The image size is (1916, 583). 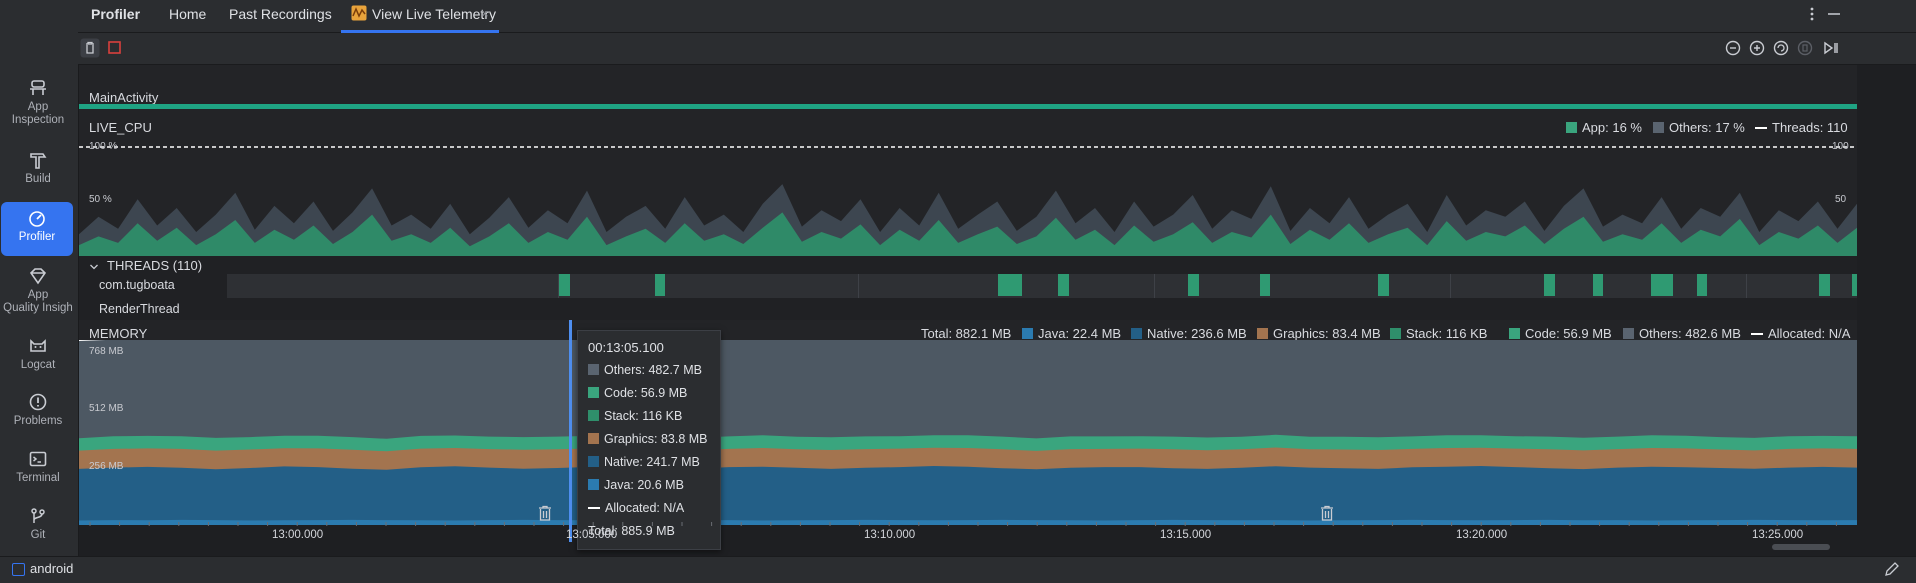 What do you see at coordinates (38, 402) in the screenshot?
I see `problems-info-icon` at bounding box center [38, 402].